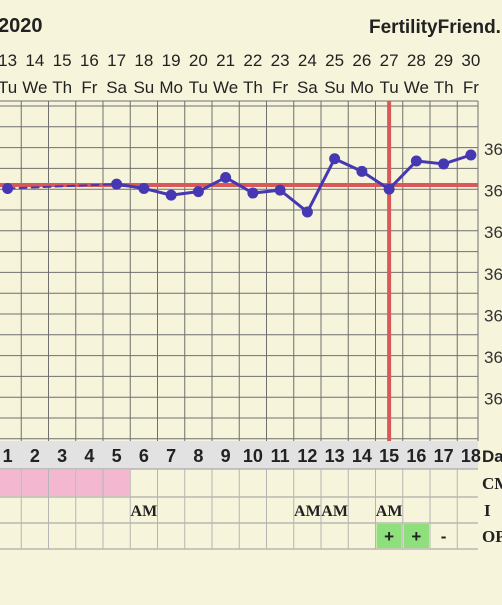  I want to click on date-label: 13, so click(8, 60).